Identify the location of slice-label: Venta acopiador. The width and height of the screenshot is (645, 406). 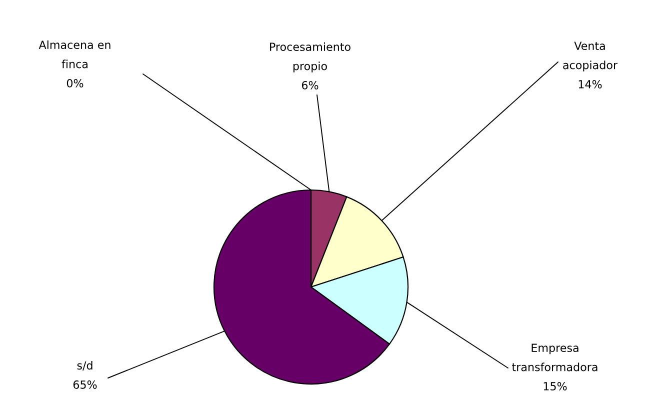
(590, 57).